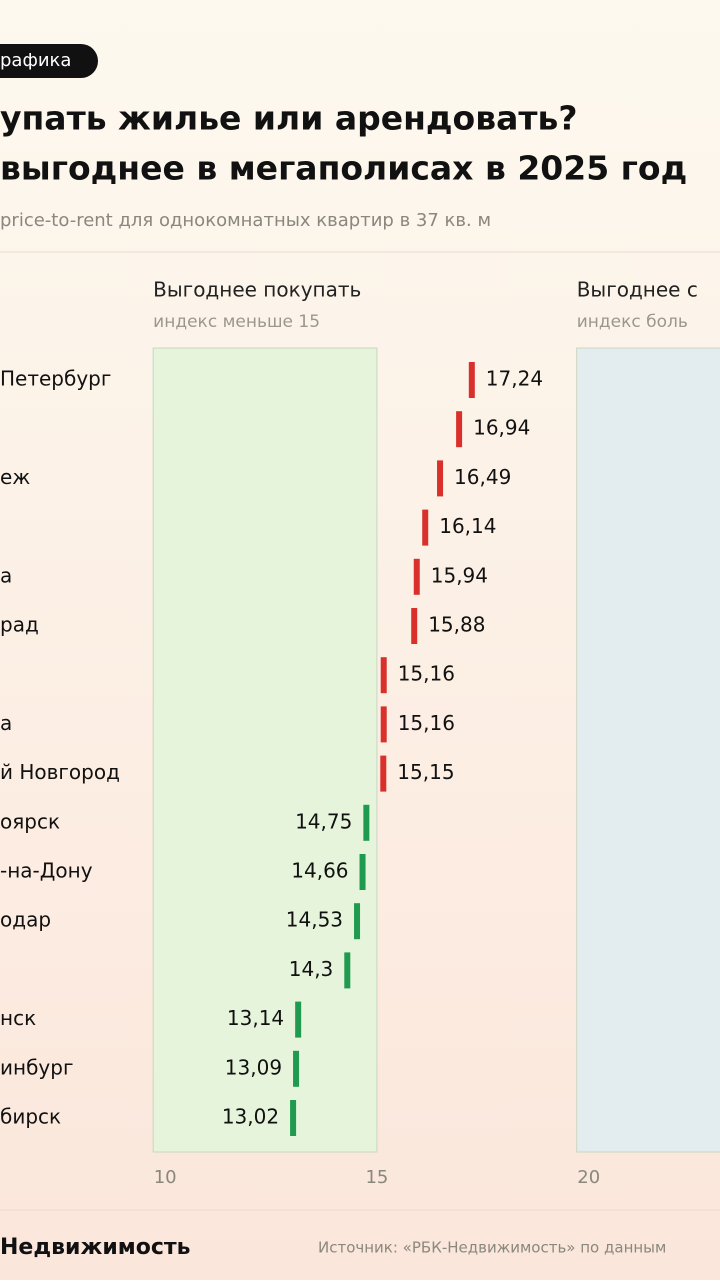 Image resolution: width=720 pixels, height=1284 pixels. I want to click on category-label: рад, so click(19, 625).